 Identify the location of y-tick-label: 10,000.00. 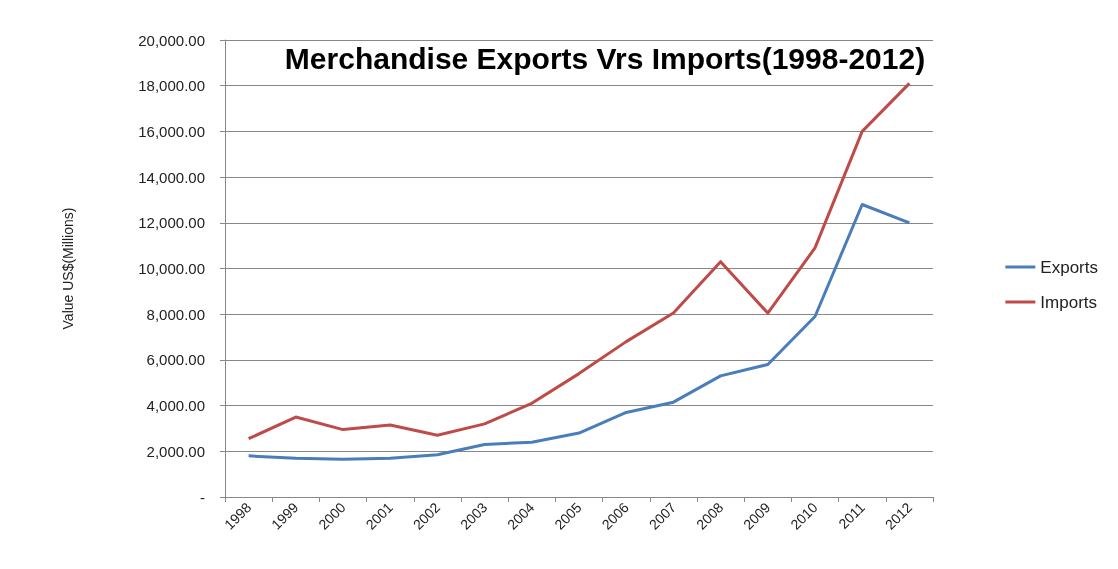
(171, 268).